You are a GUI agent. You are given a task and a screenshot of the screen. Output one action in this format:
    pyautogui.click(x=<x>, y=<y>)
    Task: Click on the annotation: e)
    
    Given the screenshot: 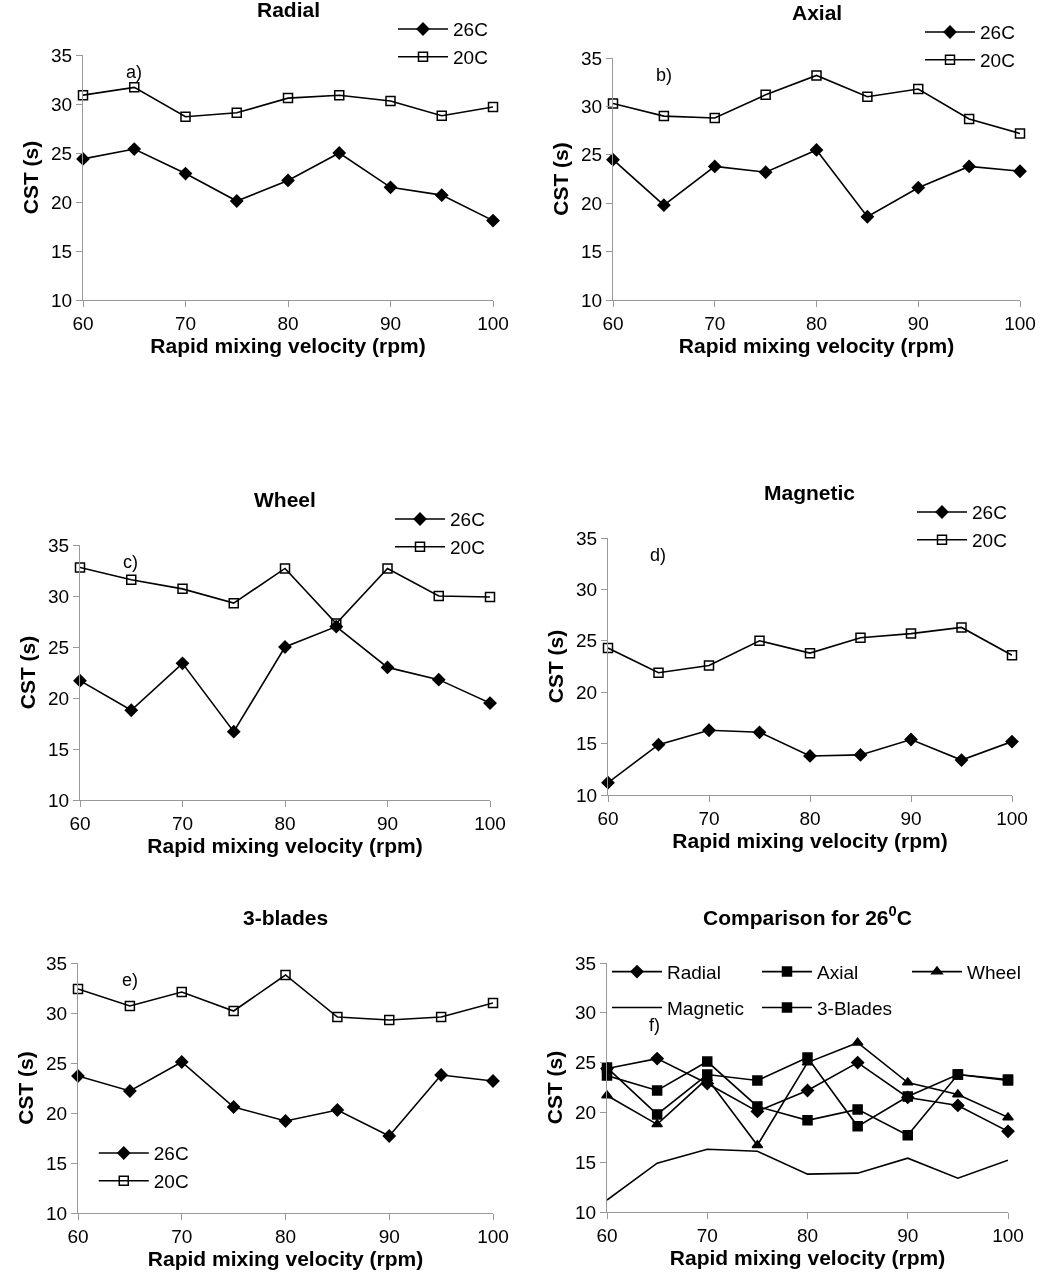 What is the action you would take?
    pyautogui.click(x=130, y=980)
    